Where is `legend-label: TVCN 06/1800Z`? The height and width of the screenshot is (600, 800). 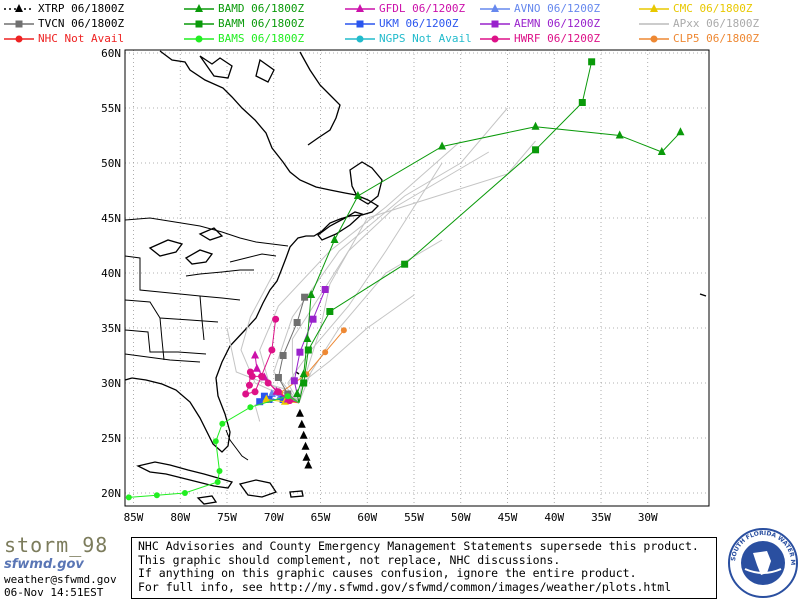
legend-label: TVCN 06/1800Z is located at coordinates (81, 23).